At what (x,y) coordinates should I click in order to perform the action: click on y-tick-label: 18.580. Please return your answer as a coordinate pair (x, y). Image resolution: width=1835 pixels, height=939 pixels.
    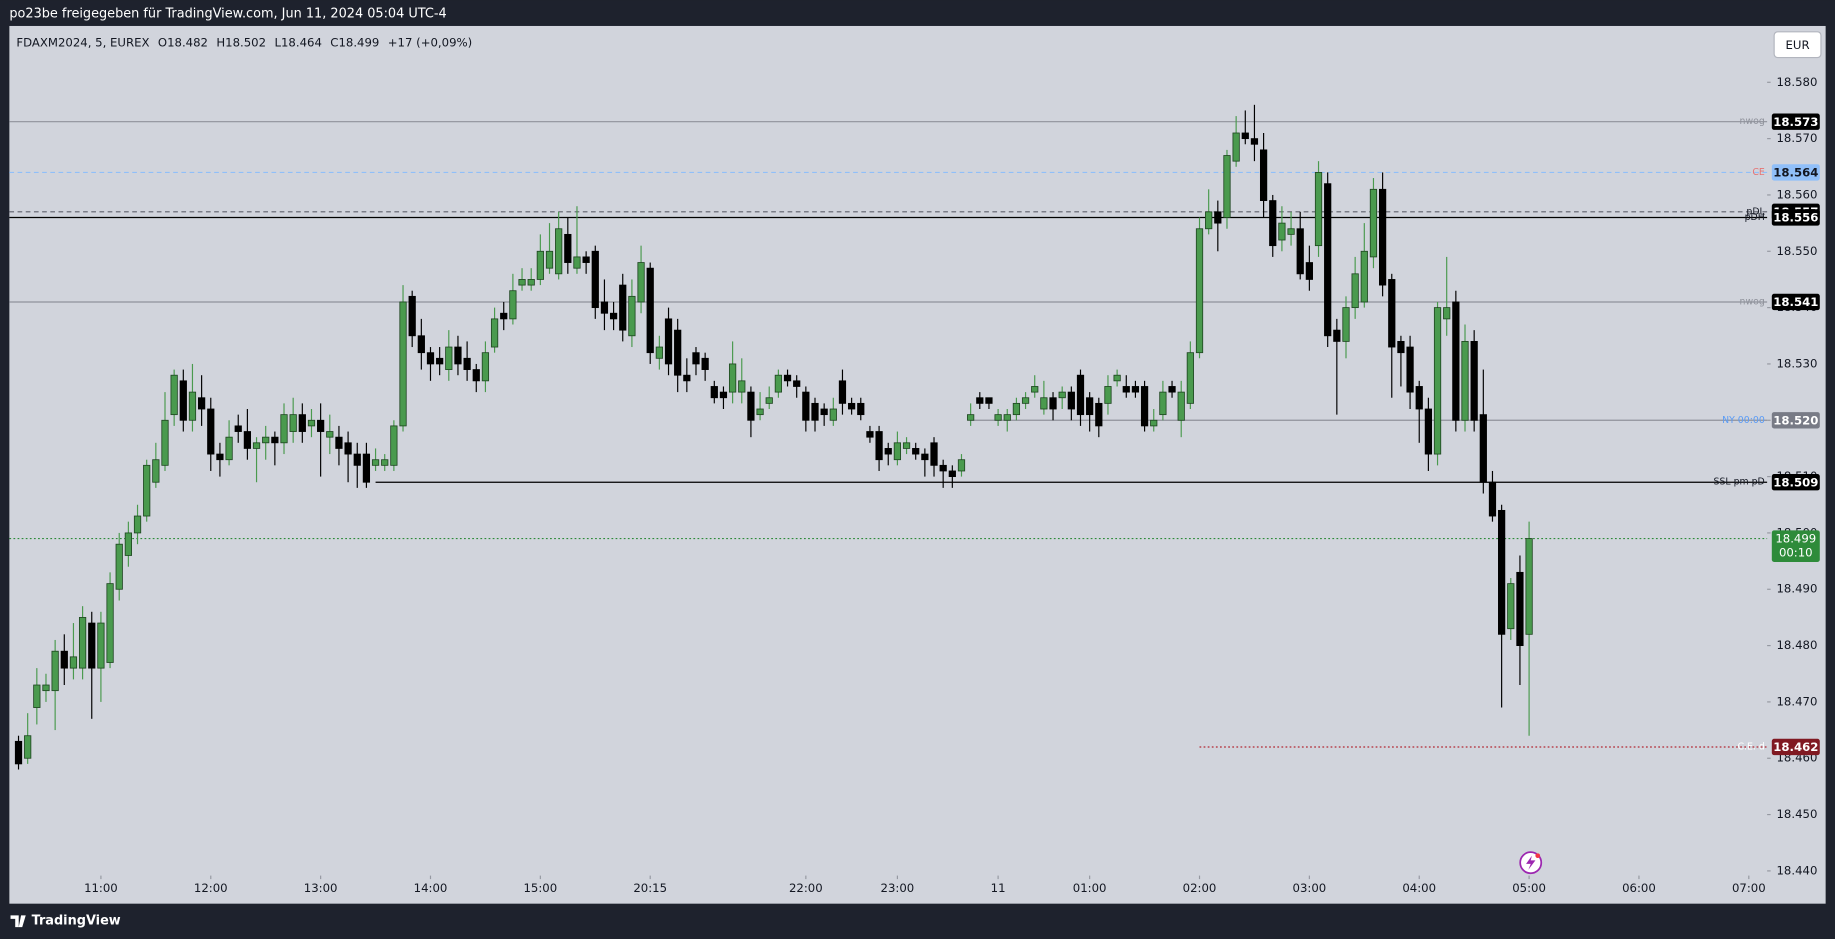
    Looking at the image, I should click on (1796, 82).